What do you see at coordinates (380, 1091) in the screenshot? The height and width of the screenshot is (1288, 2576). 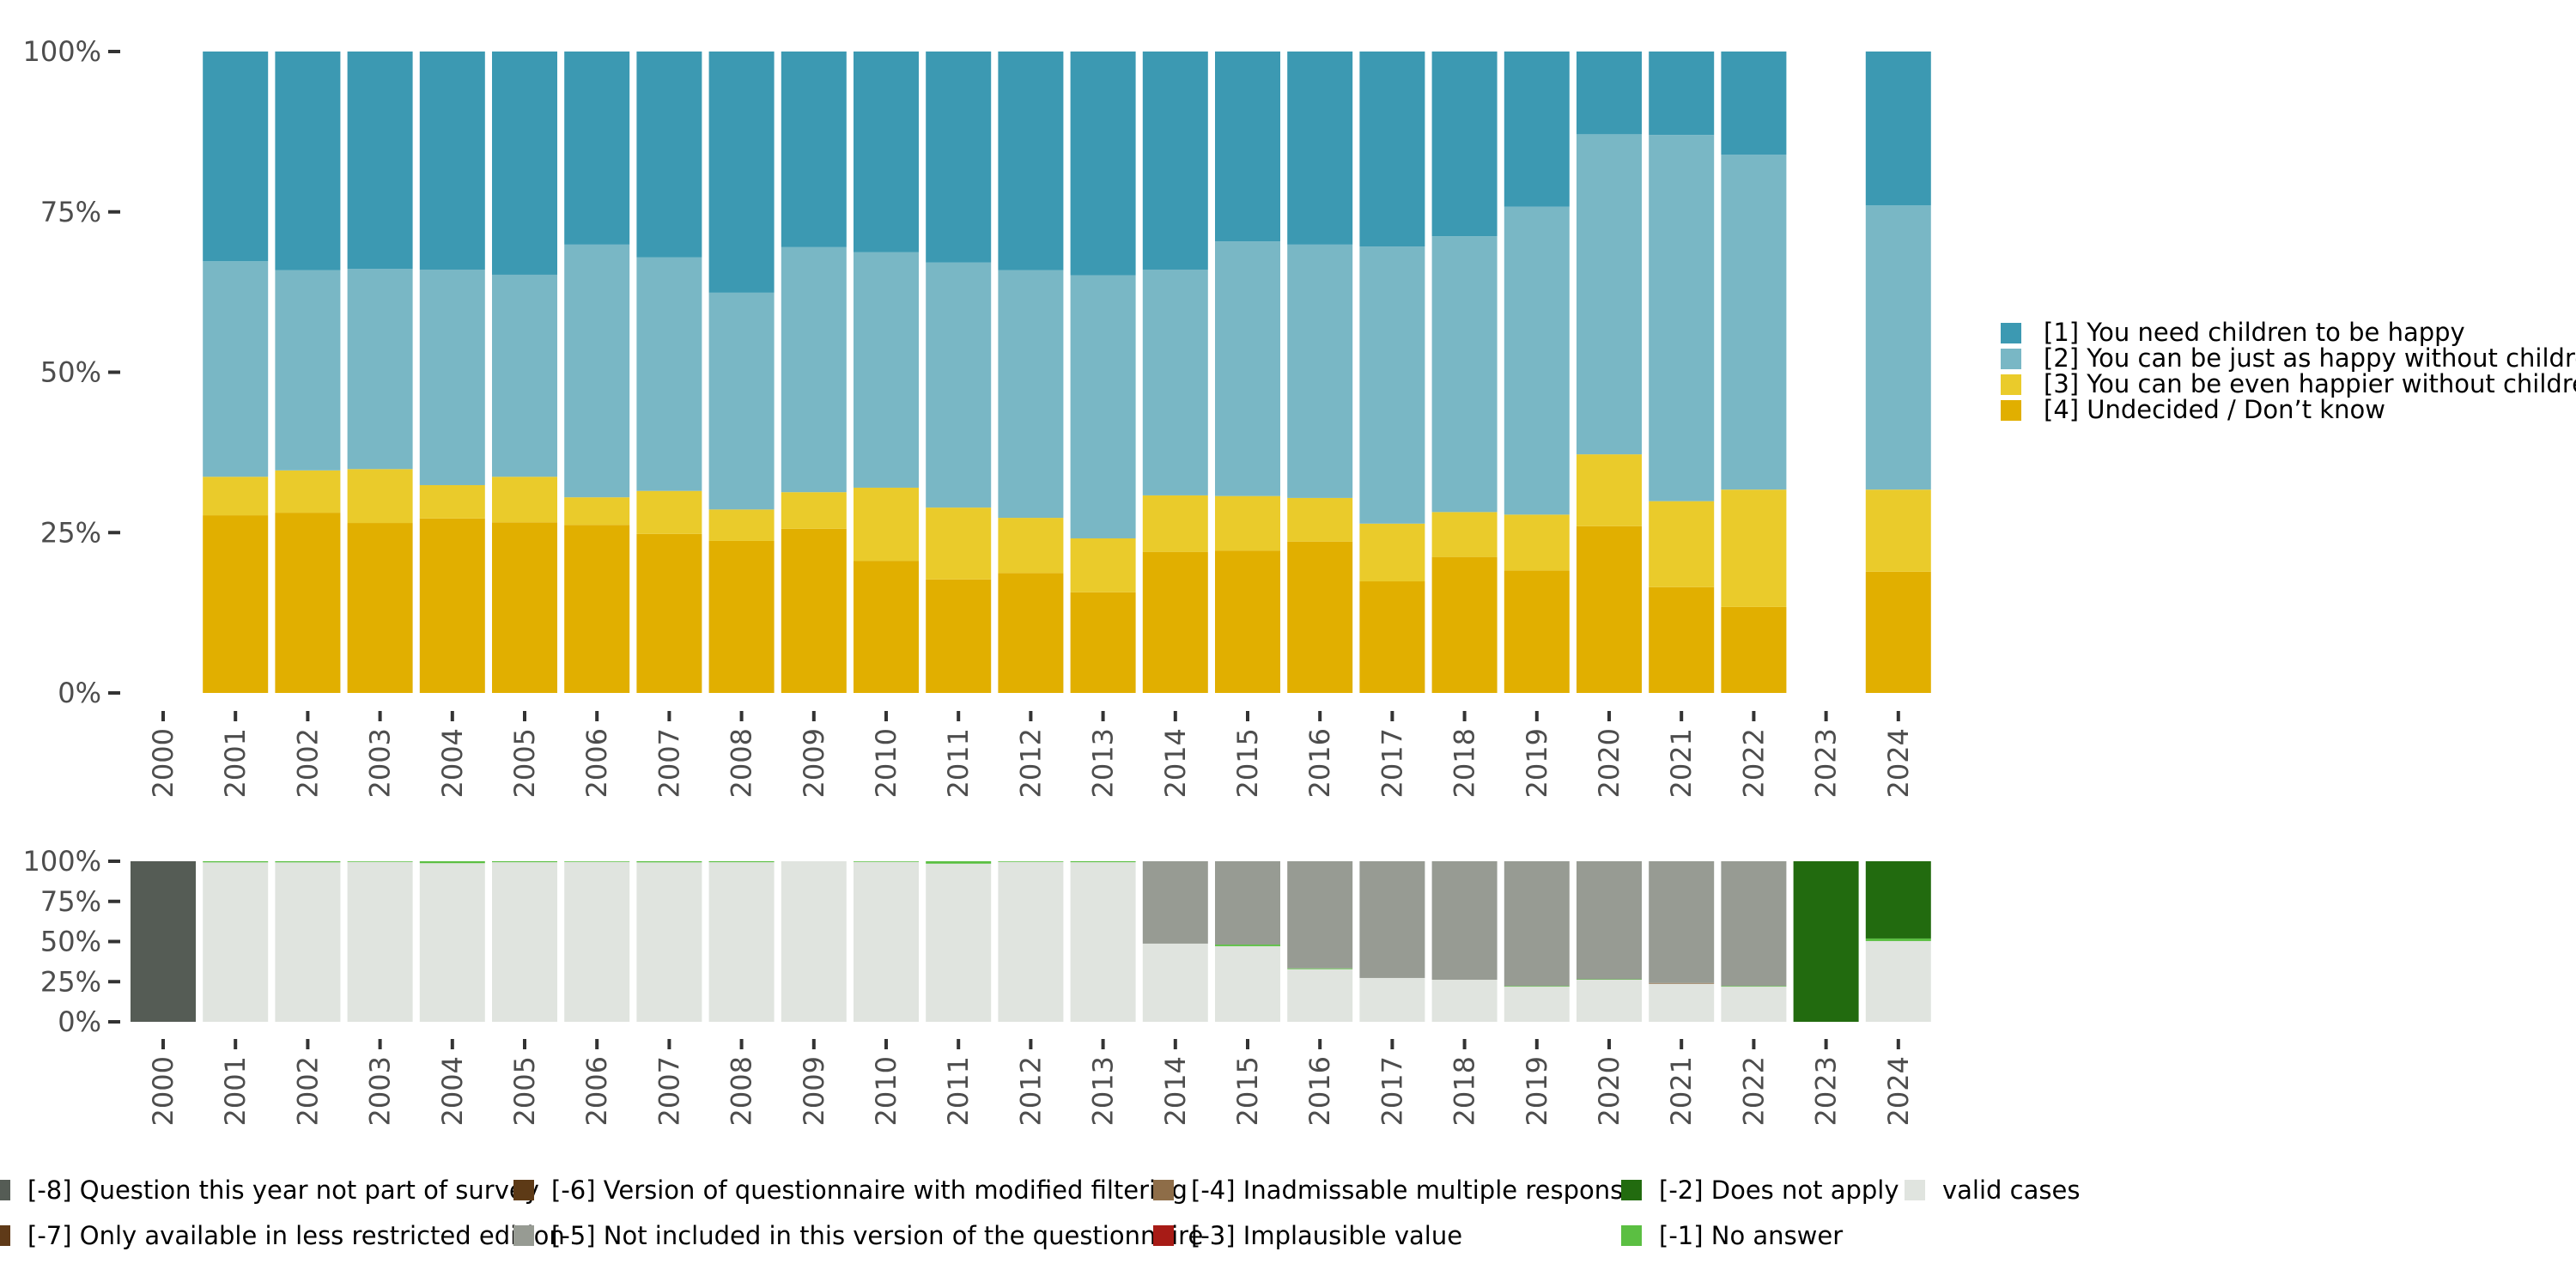 I see `x-tick-label: 2003` at bounding box center [380, 1091].